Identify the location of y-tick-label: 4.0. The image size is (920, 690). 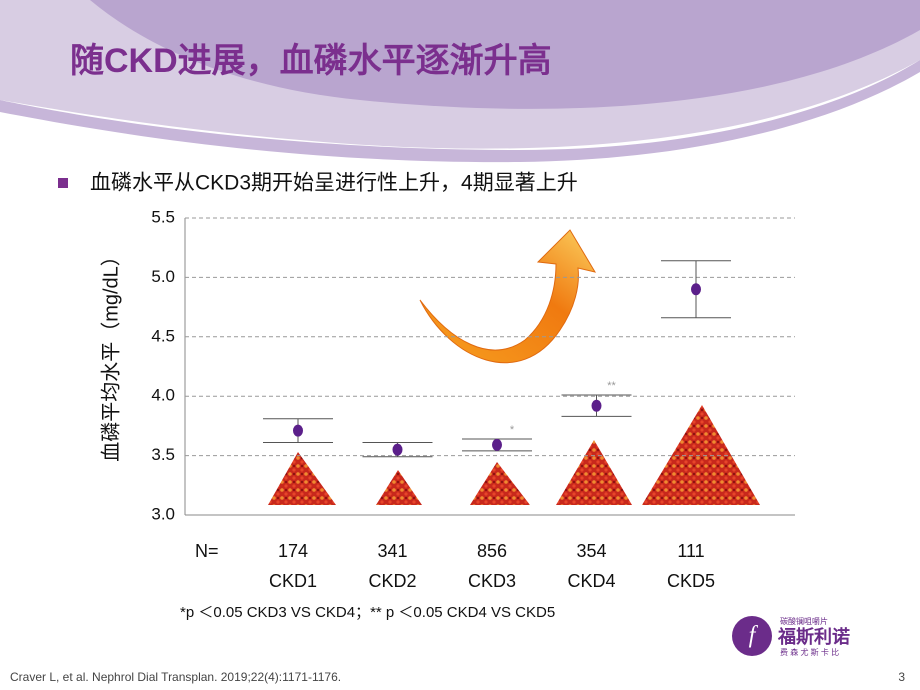
(163, 395).